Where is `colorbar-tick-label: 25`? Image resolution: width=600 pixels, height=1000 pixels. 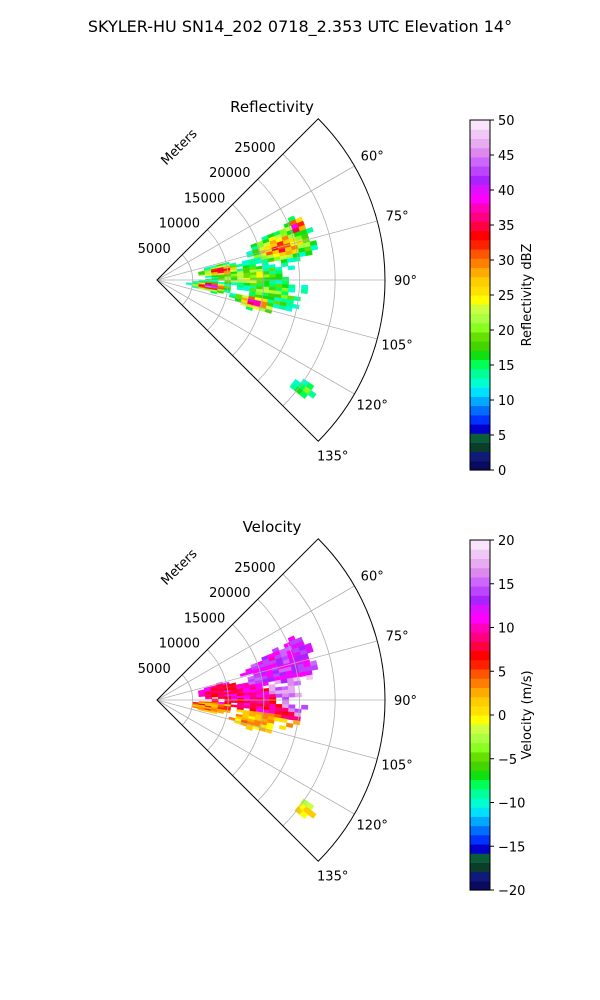 colorbar-tick-label: 25 is located at coordinates (506, 296).